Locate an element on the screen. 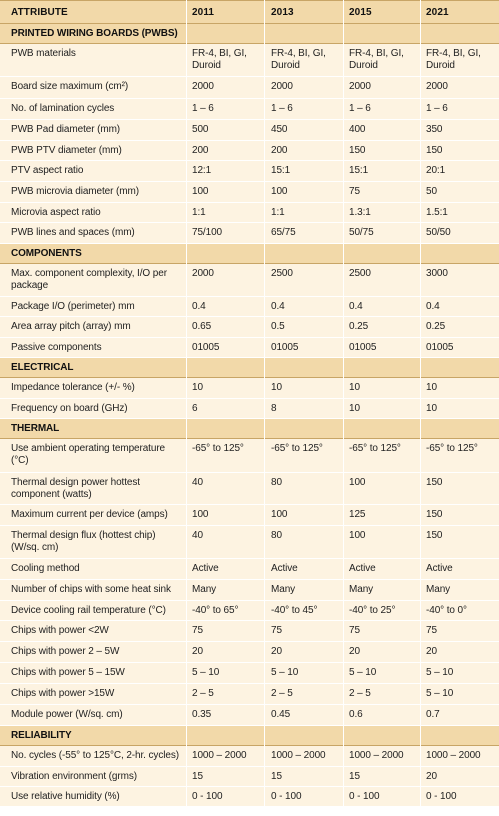 The width and height of the screenshot is (499, 816). header-year-2021: 2021 is located at coordinates (437, 12).